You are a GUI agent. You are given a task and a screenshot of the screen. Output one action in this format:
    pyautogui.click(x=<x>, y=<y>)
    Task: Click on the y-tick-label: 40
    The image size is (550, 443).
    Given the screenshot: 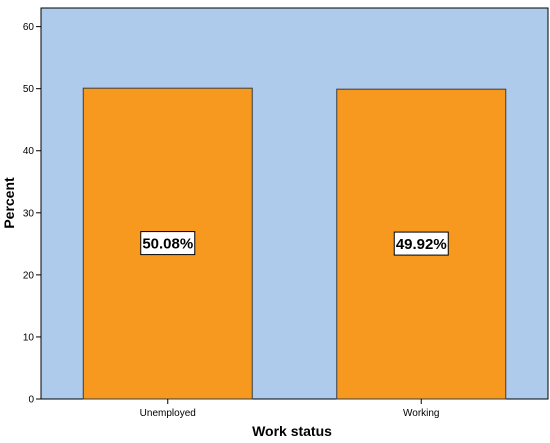 What is the action you would take?
    pyautogui.click(x=29, y=151)
    